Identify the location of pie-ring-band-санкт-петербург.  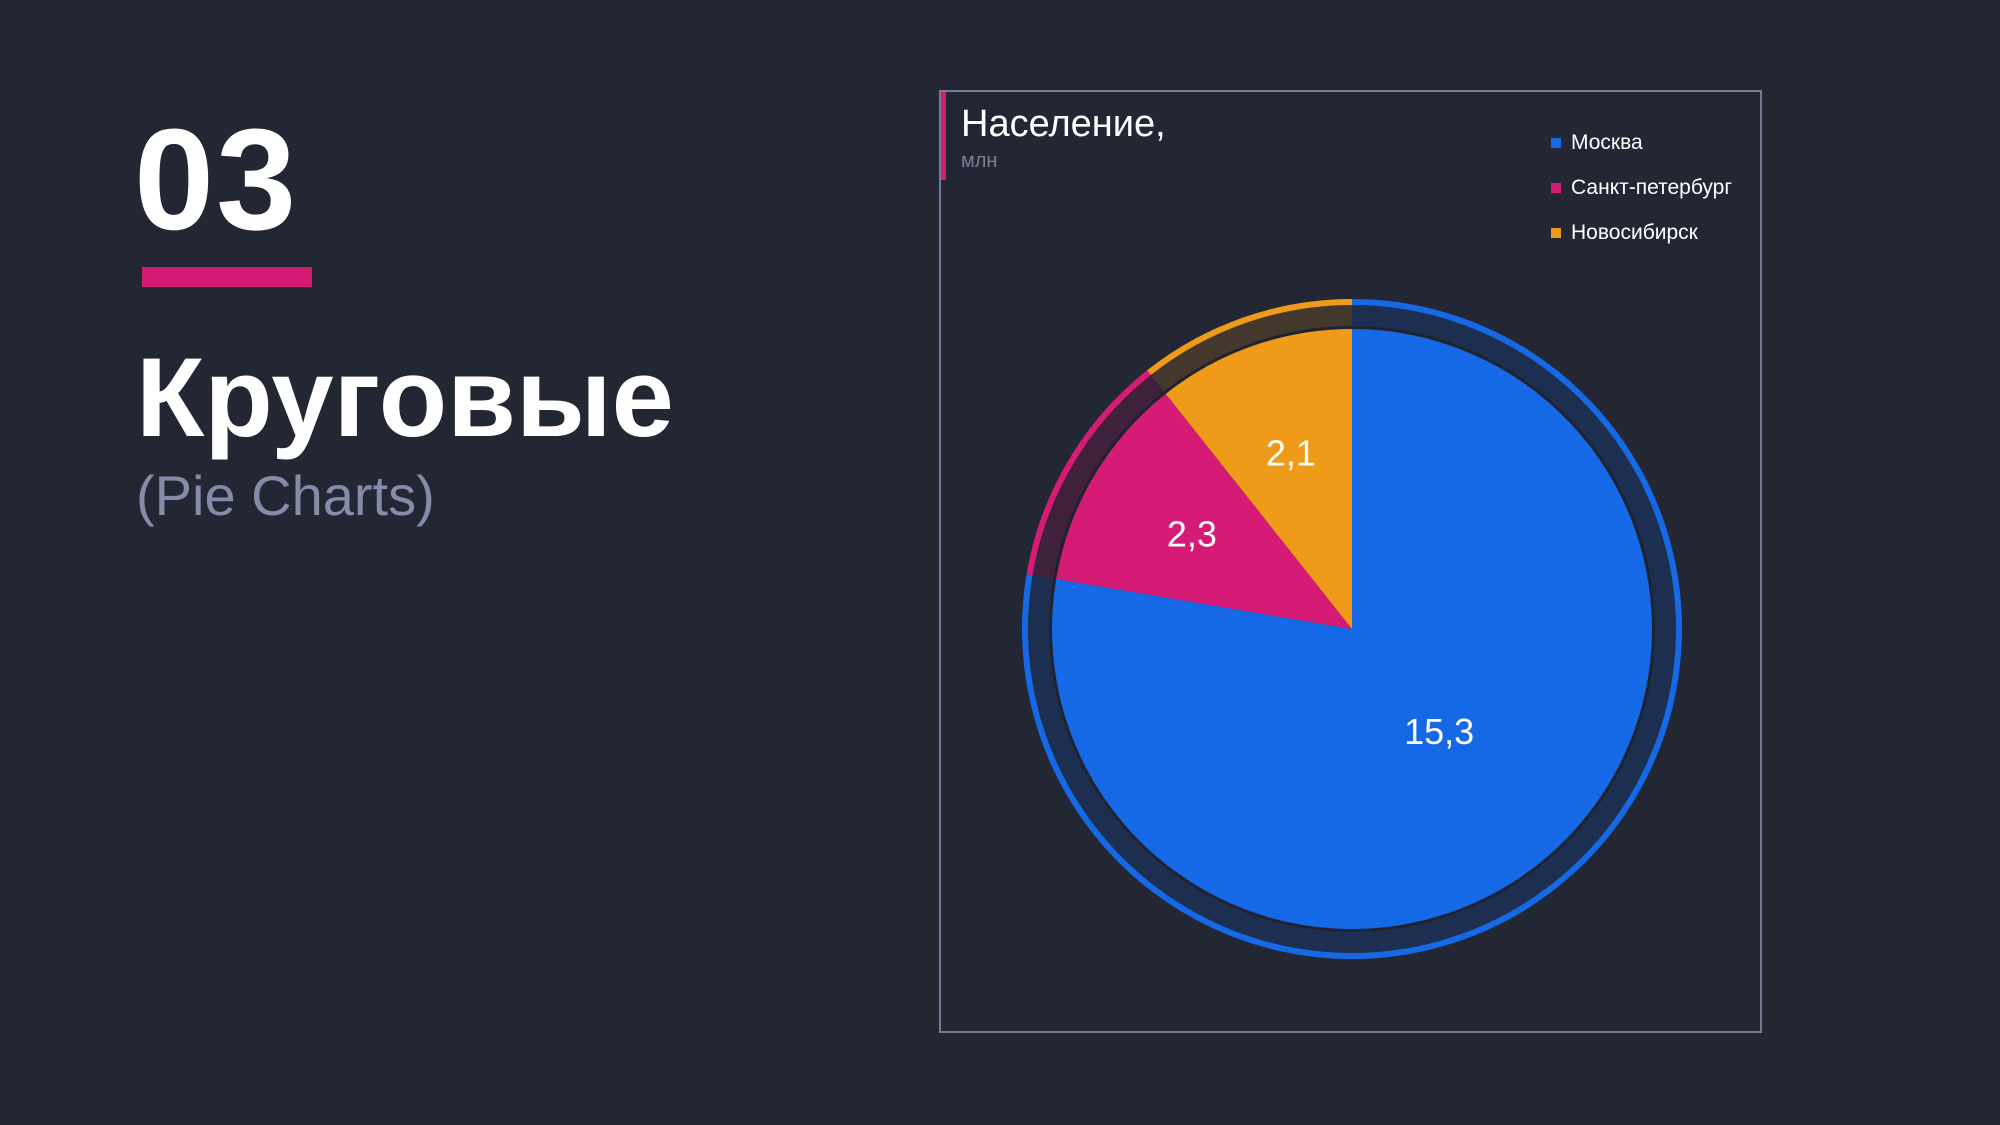
(1096, 475).